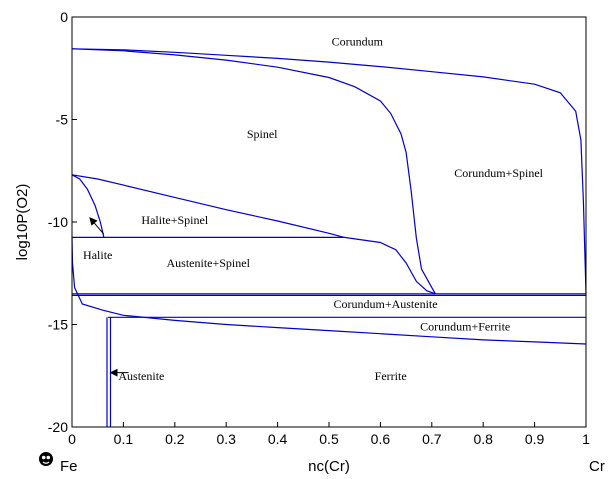  What do you see at coordinates (278, 439) in the screenshot?
I see `x-tick-label: 0.4` at bounding box center [278, 439].